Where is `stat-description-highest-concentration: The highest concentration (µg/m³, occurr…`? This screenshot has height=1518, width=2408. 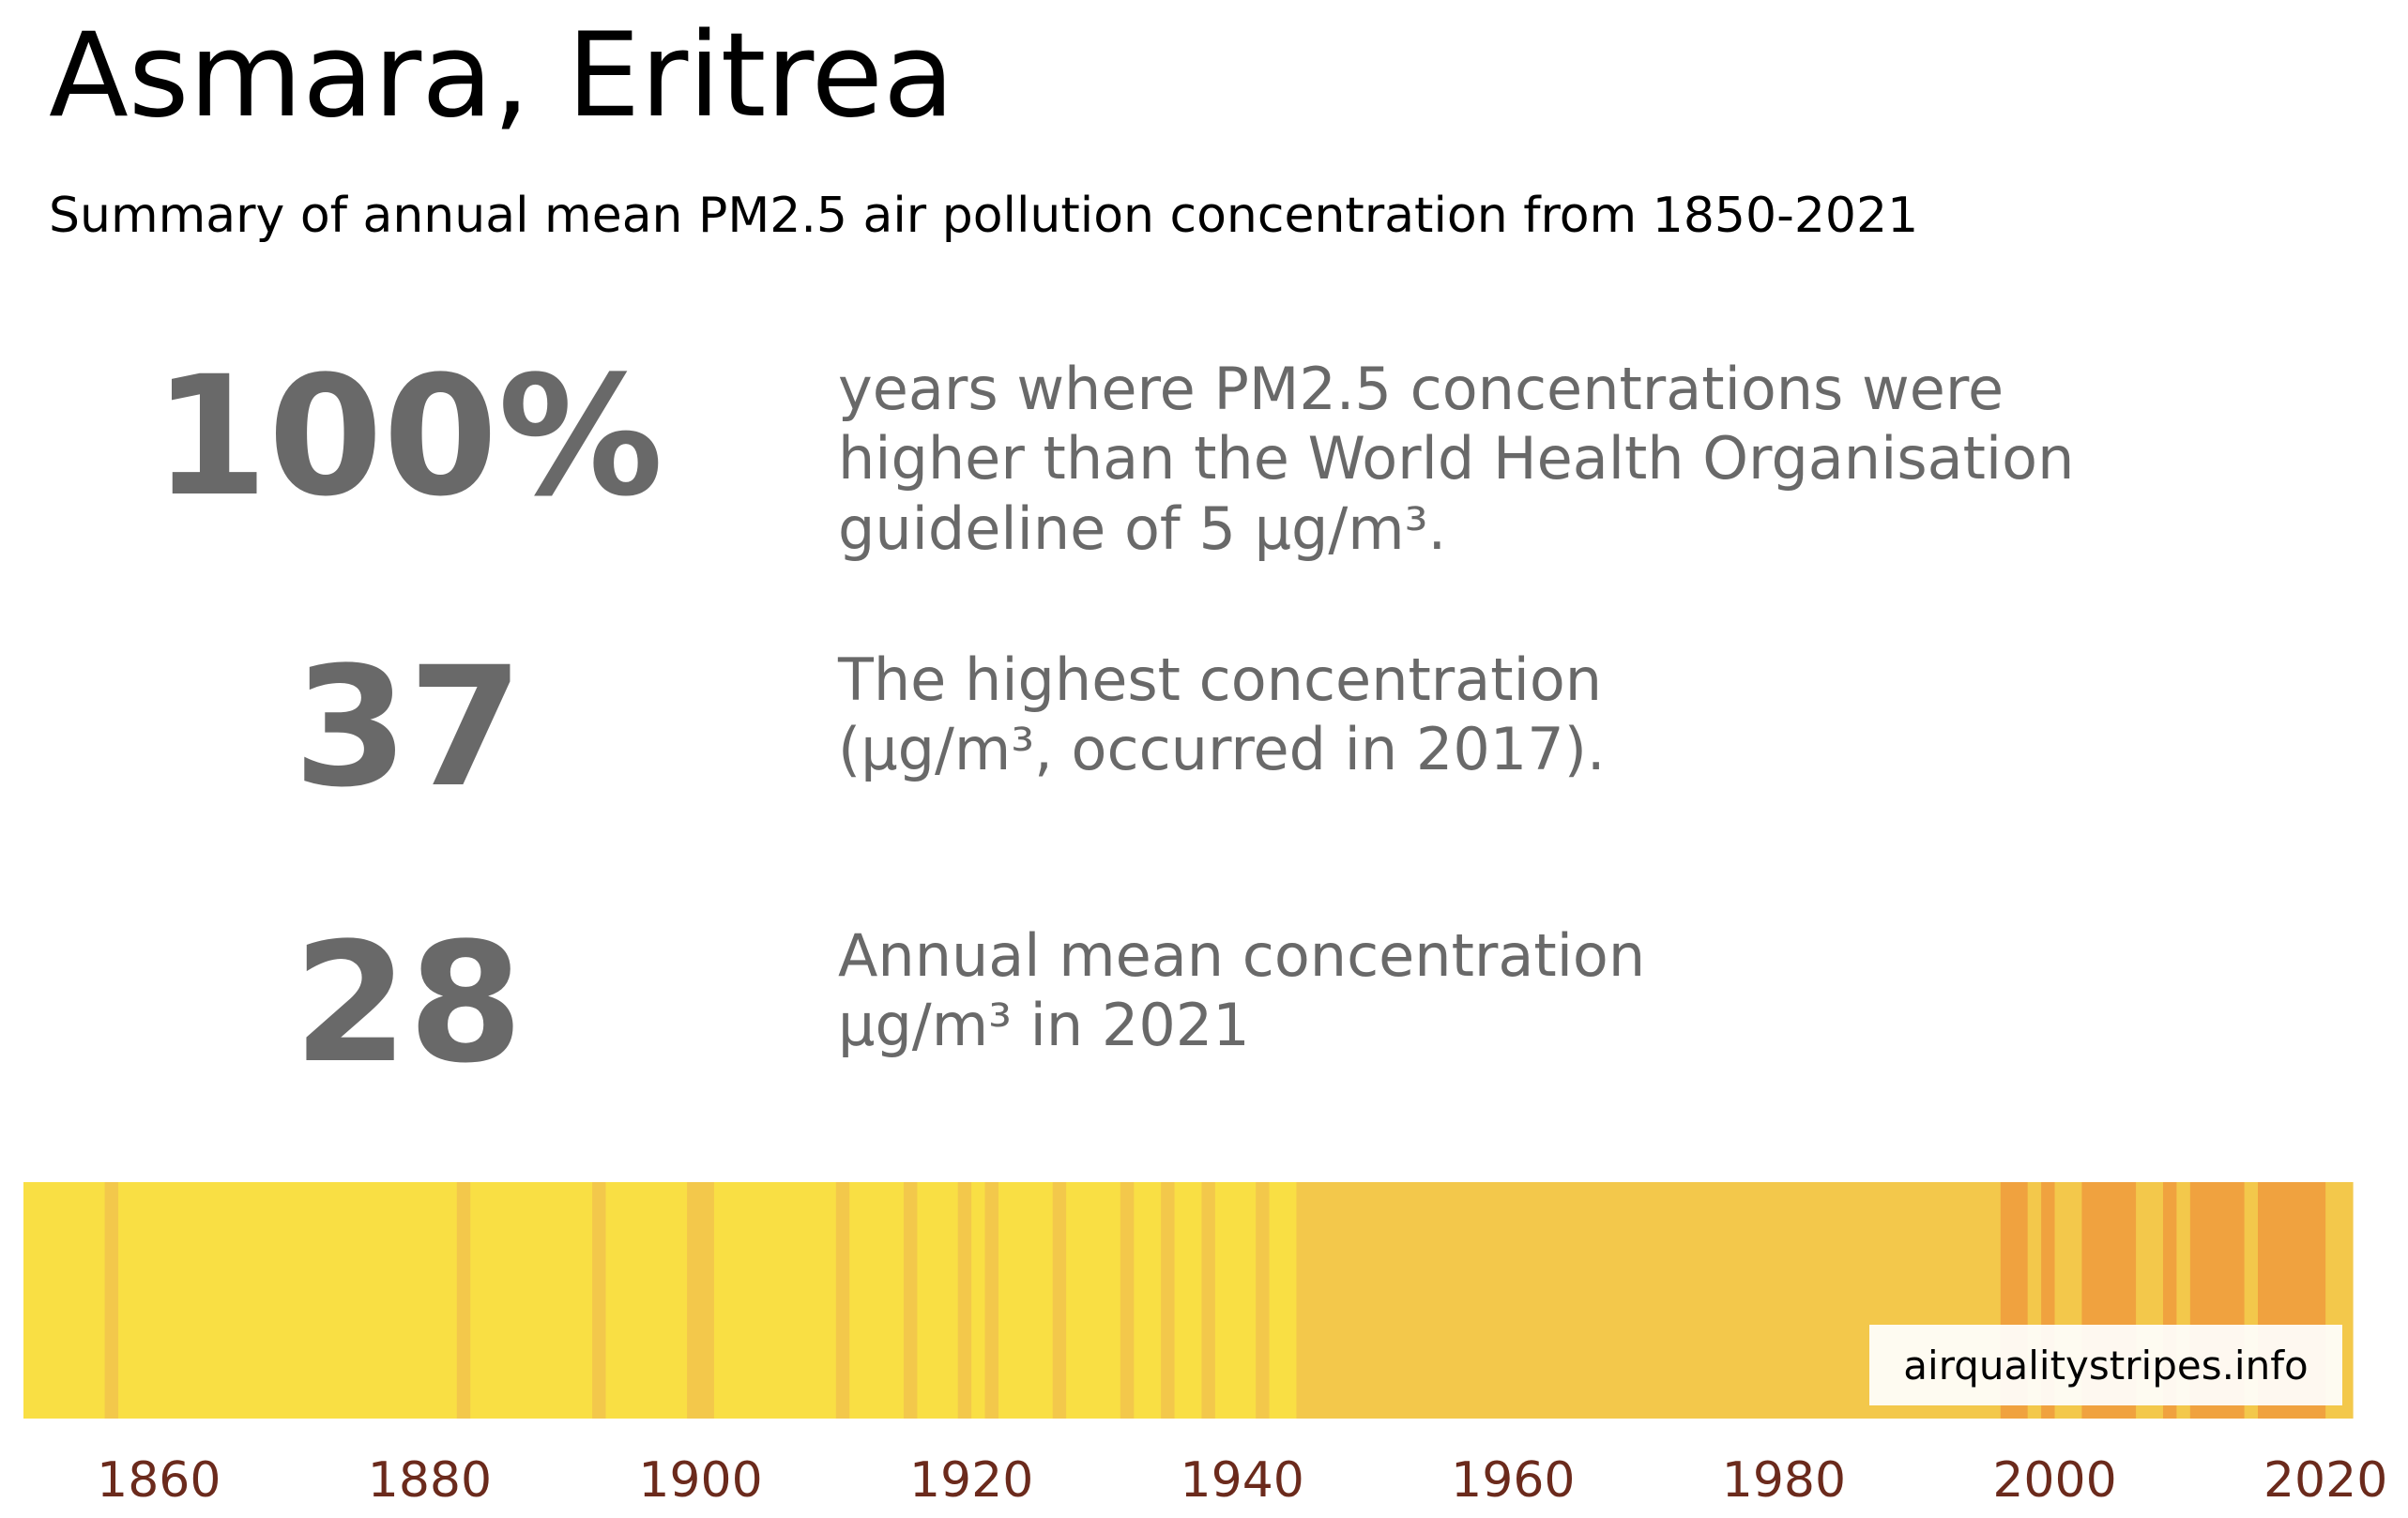
stat-description-highest-concentration: The highest concentration (µg/m³, occurr… is located at coordinates (1222, 715).